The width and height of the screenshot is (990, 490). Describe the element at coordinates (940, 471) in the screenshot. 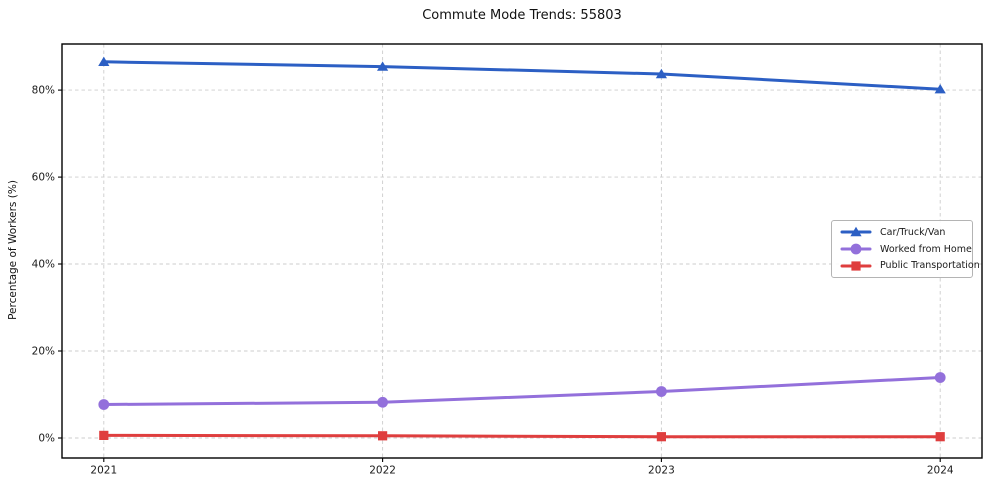

I see `x-tick-label: 2024` at that location.